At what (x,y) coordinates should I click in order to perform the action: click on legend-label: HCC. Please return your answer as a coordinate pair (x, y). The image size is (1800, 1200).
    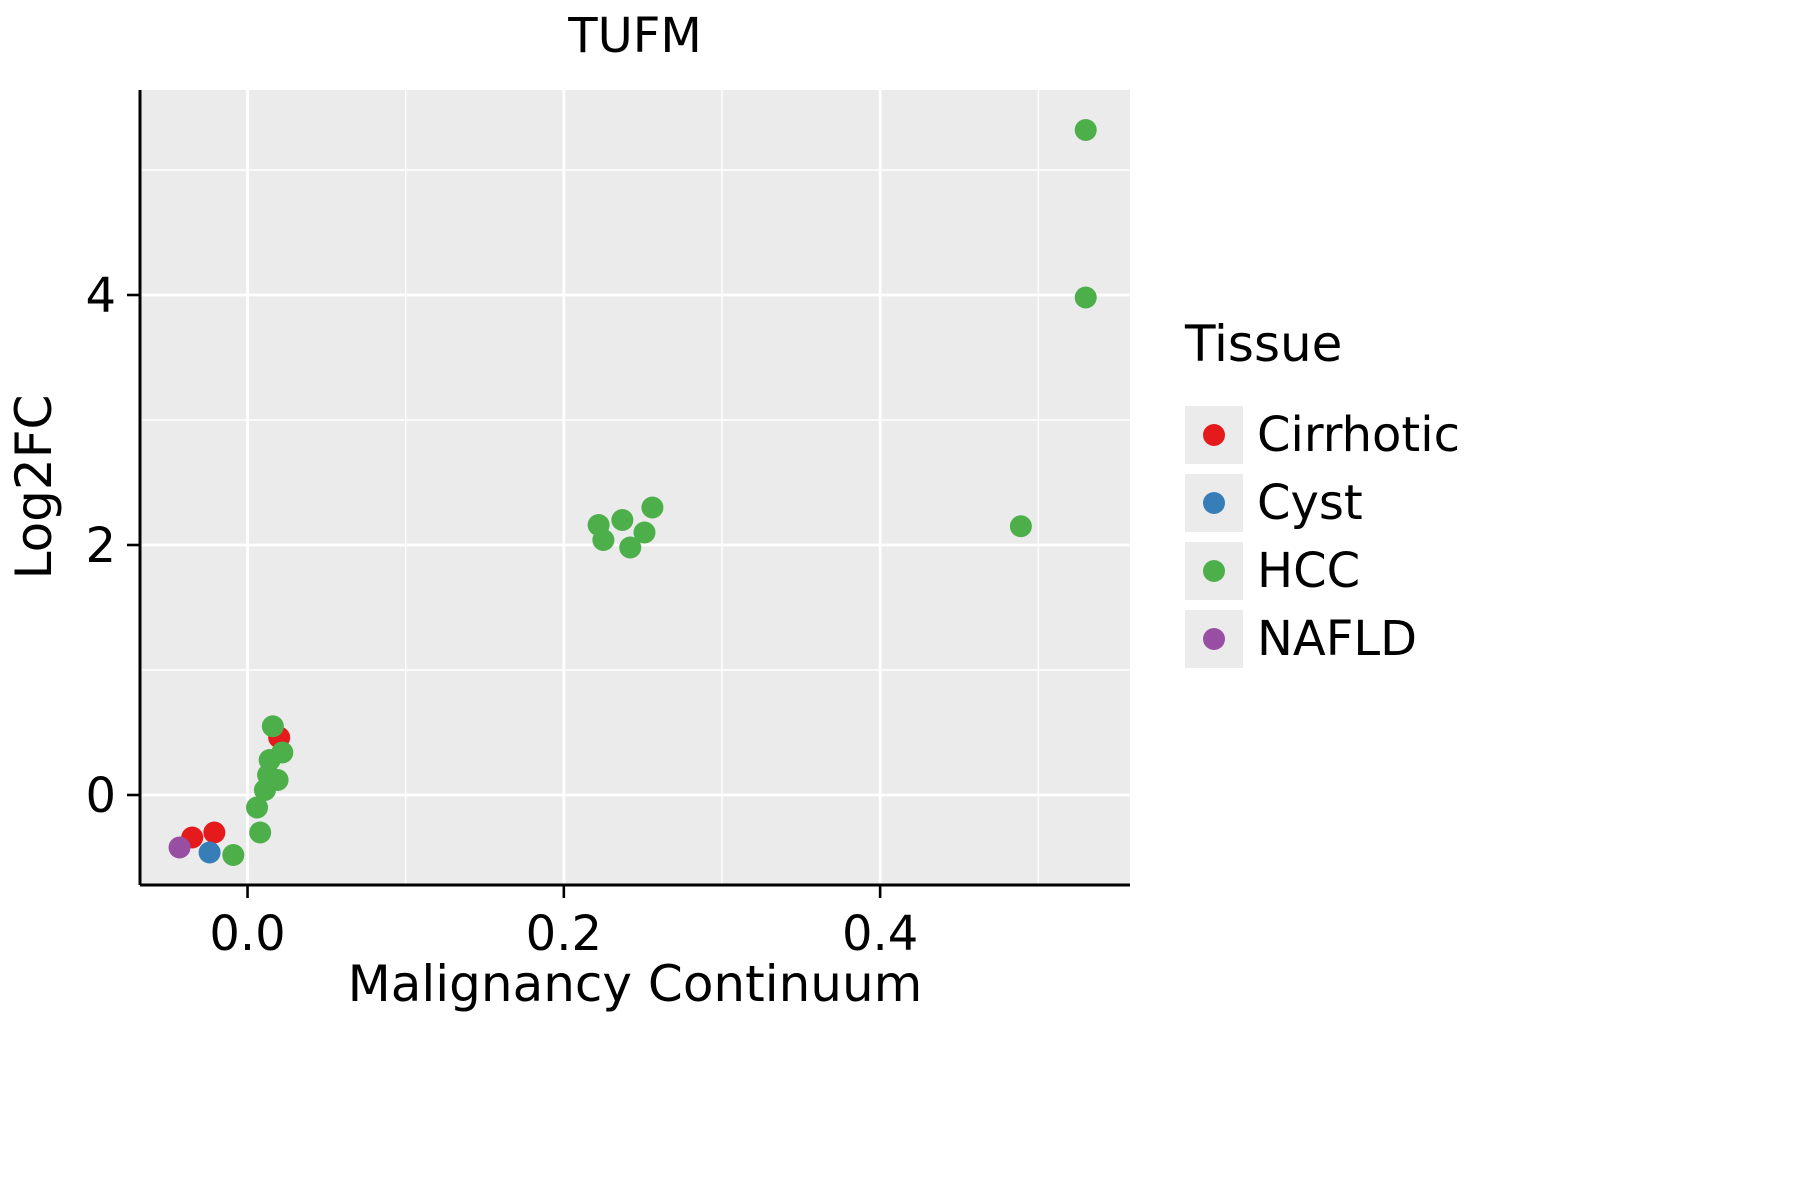
    Looking at the image, I should click on (1309, 571).